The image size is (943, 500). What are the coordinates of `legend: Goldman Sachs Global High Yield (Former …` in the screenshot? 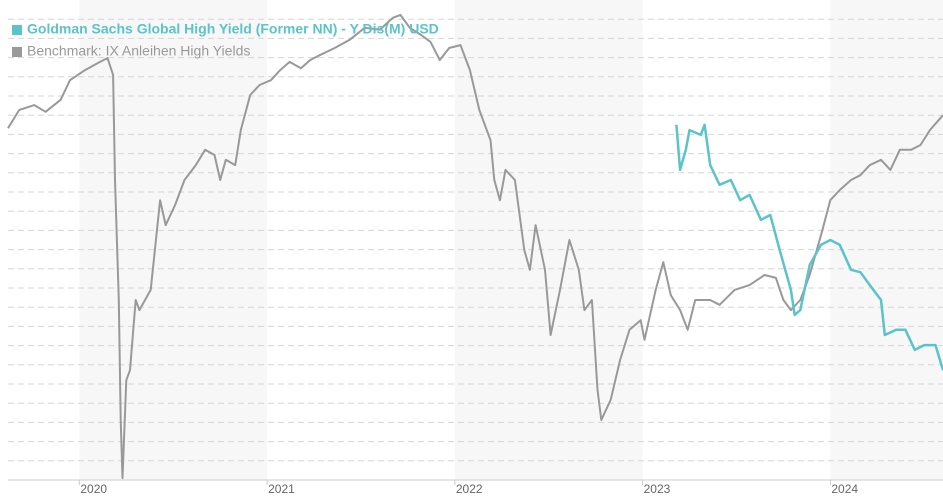 It's located at (225, 40).